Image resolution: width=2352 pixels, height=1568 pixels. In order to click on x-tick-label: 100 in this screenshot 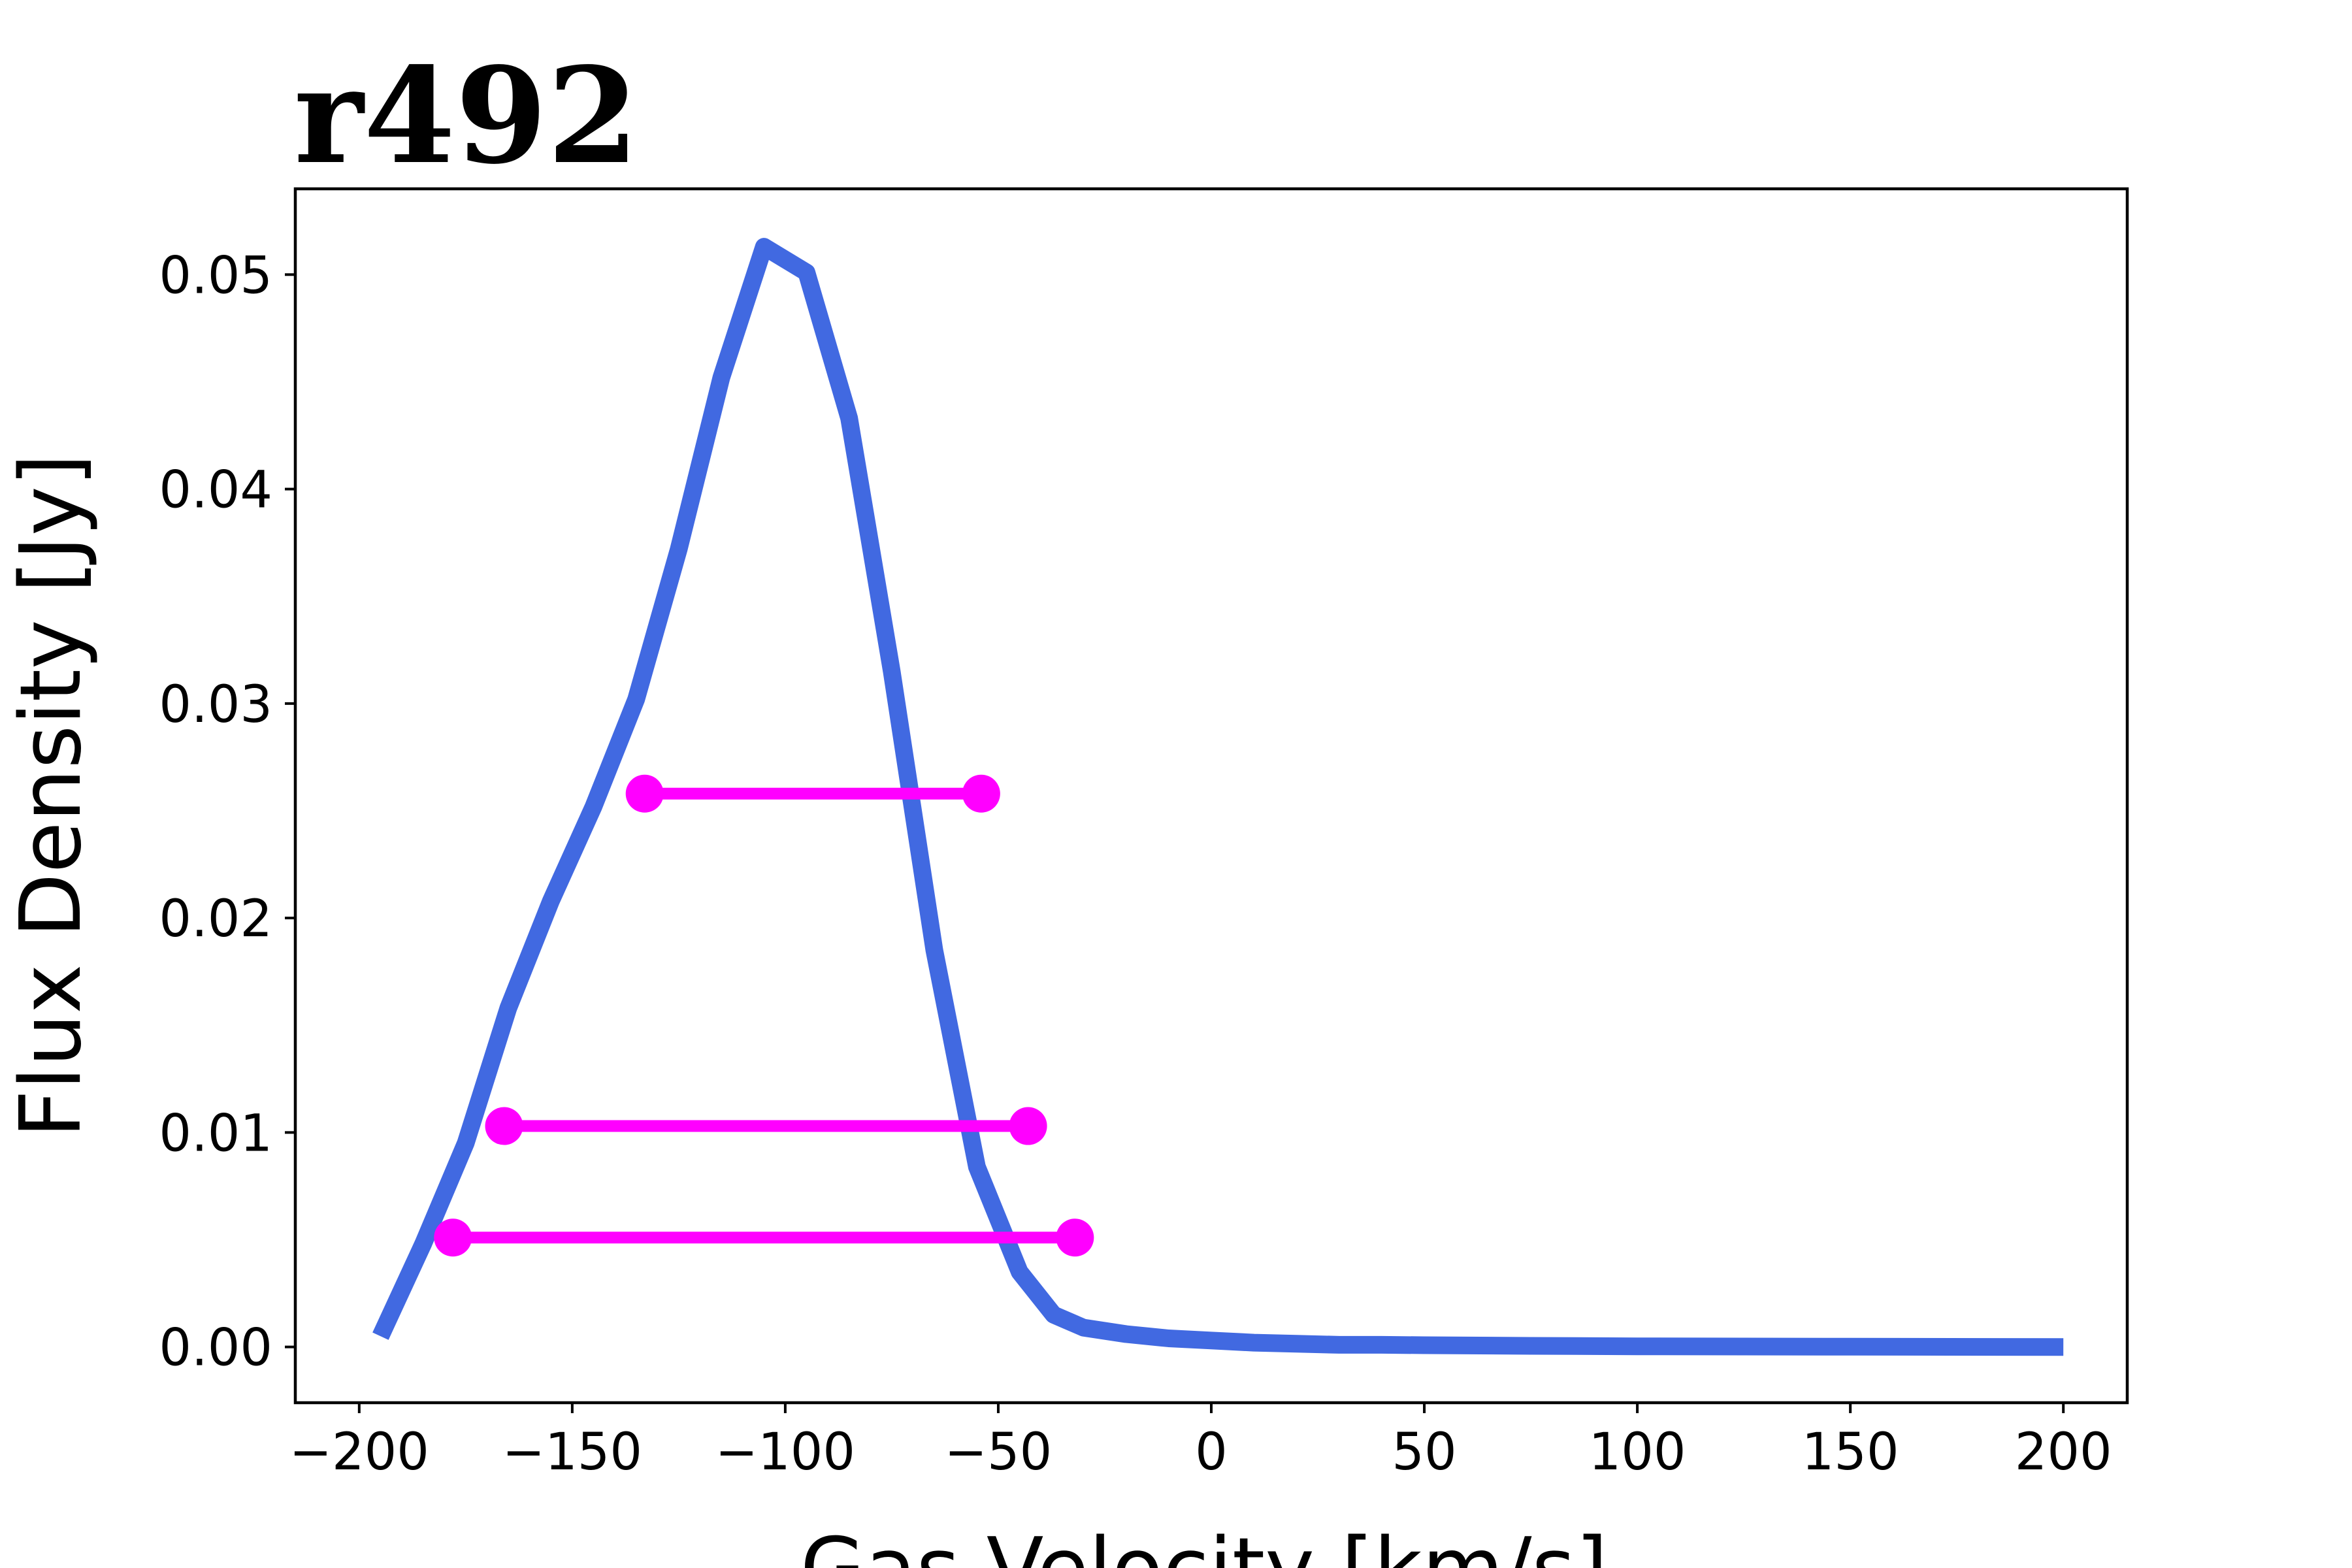, I will do `click(1637, 1452)`.